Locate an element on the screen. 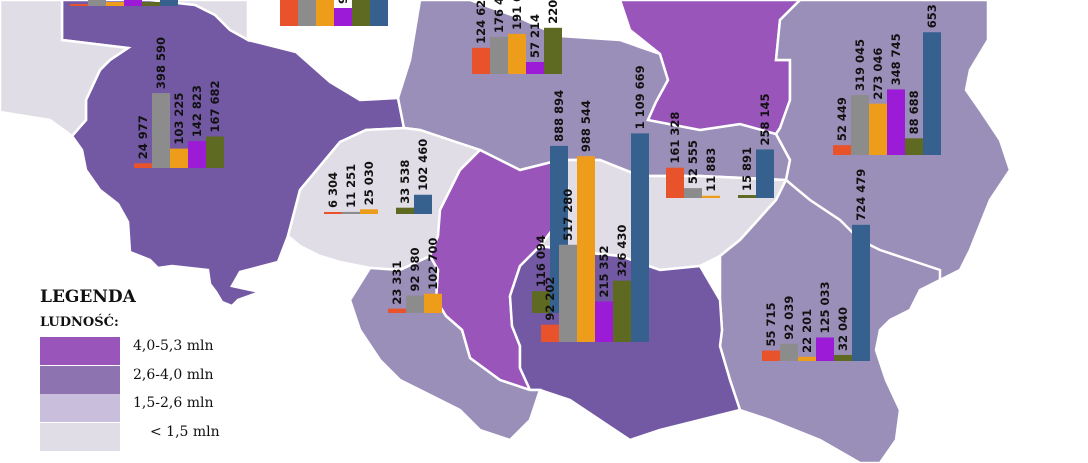  bar-label-center-left-5: 33 538 is located at coordinates (405, 182).